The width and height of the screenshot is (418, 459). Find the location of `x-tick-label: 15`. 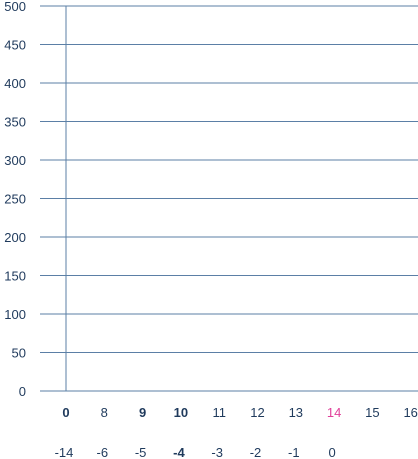

x-tick-label: 15 is located at coordinates (372, 412).